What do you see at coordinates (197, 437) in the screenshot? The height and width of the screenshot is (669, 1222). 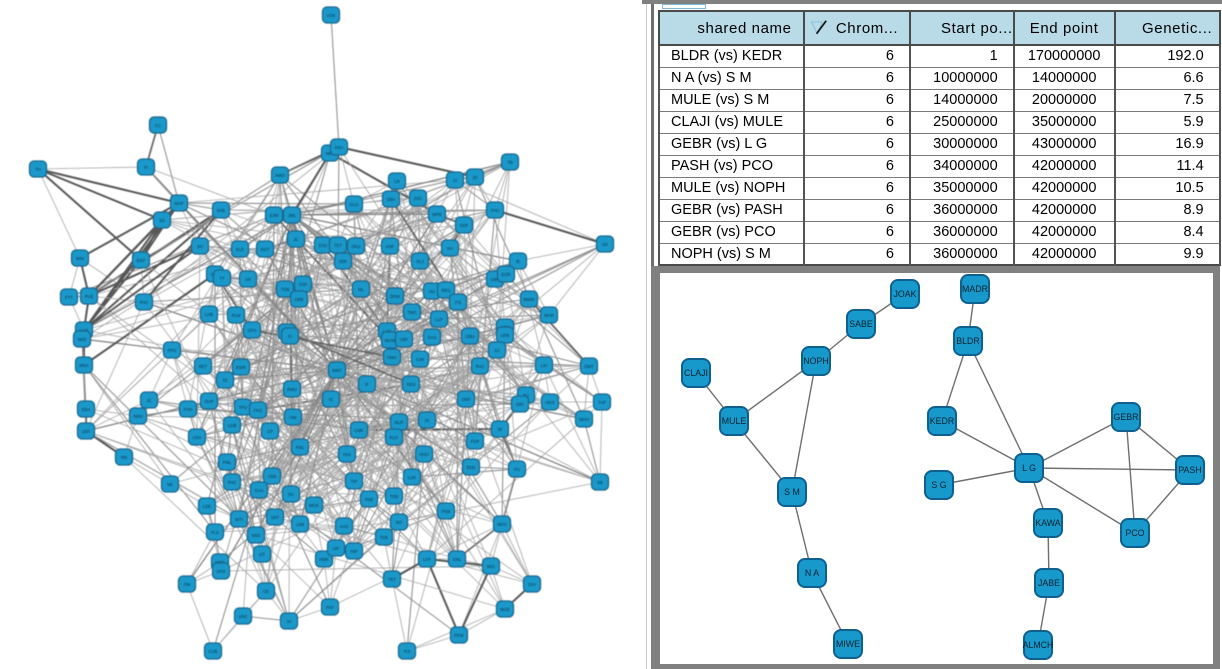 I see `svg-text: USA` at bounding box center [197, 437].